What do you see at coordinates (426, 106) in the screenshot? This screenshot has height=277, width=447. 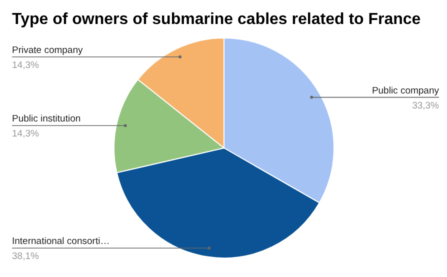 I see `data-label: 33,3%` at bounding box center [426, 106].